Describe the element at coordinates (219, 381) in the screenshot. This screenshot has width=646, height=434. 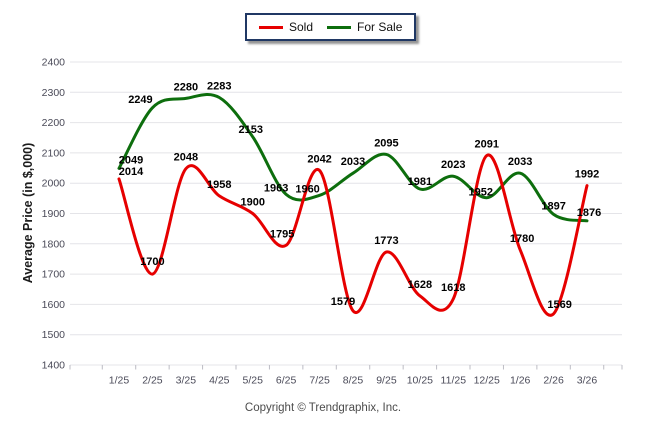
I see `x-tick-label: 4/25` at that location.